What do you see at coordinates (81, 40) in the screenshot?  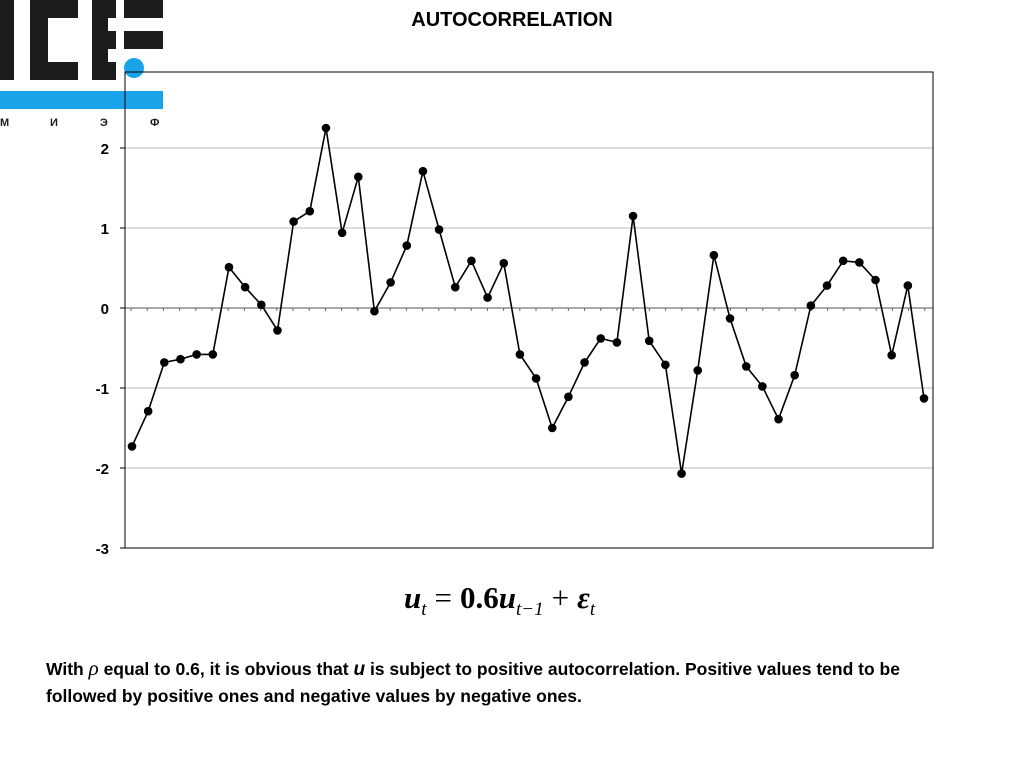 I see `logo-letters` at bounding box center [81, 40].